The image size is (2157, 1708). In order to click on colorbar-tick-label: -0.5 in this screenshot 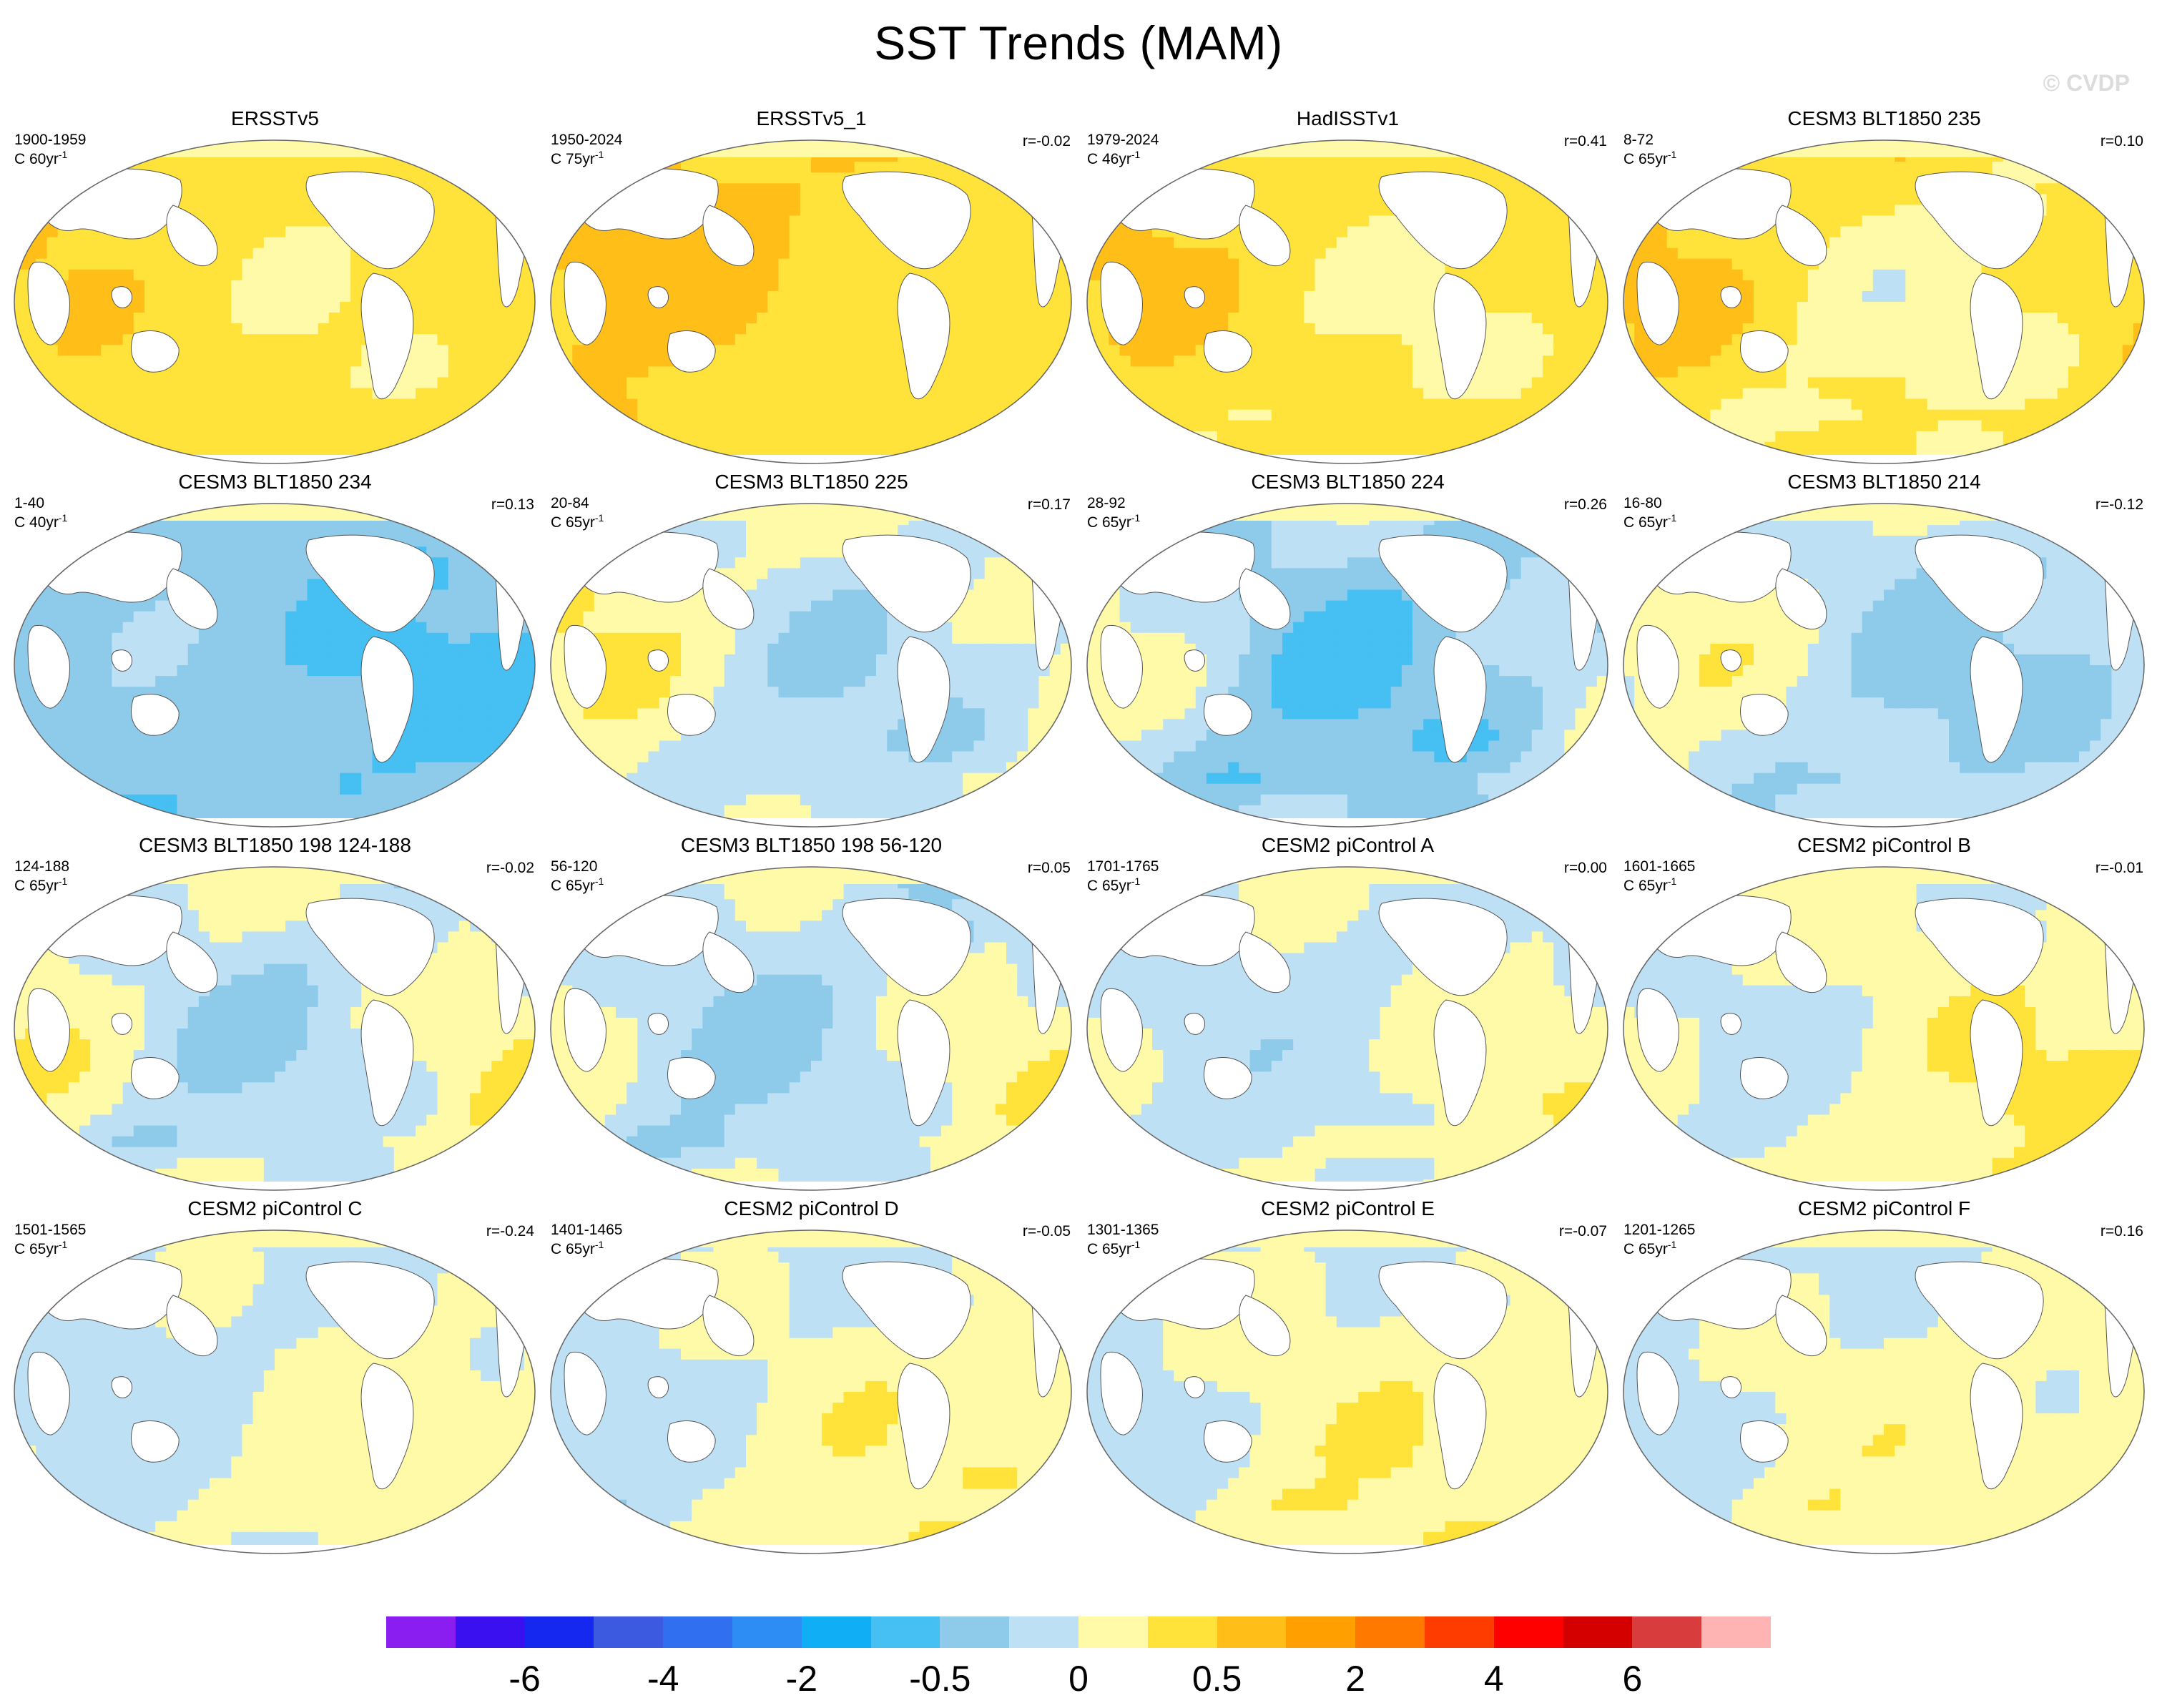, I will do `click(940, 1678)`.